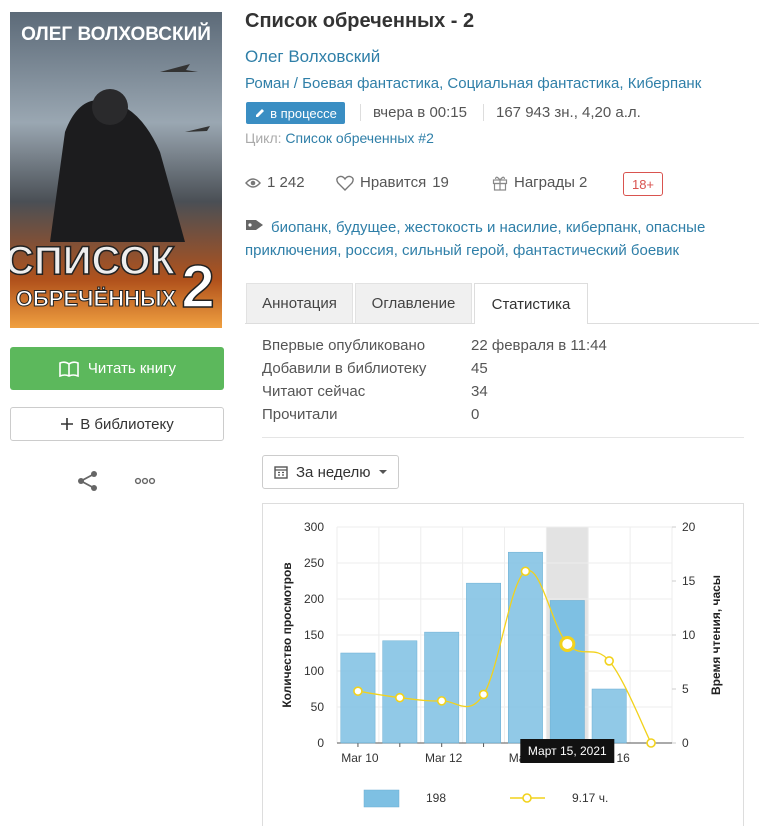  What do you see at coordinates (345, 183) in the screenshot?
I see `heart-icon` at bounding box center [345, 183].